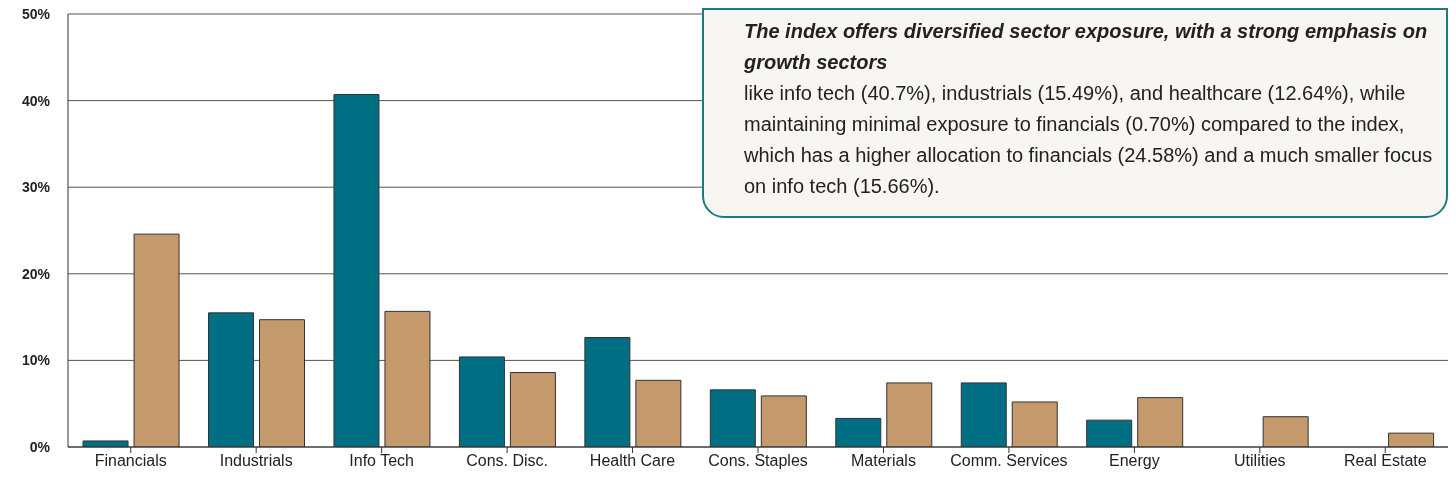  I want to click on x-tick-label: Materials, so click(883, 461).